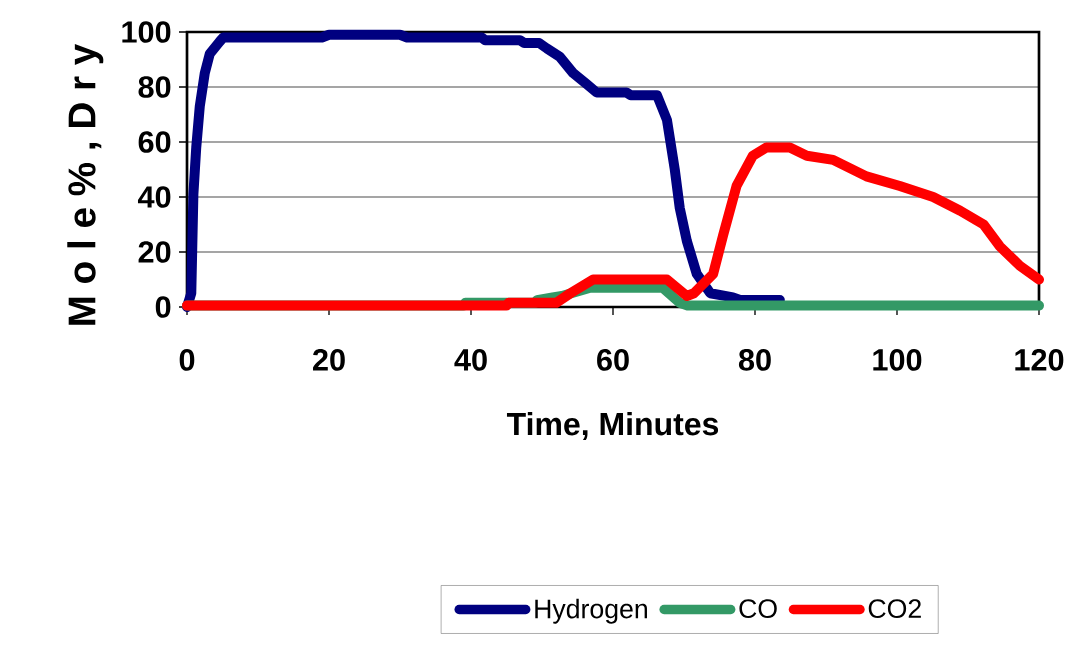 This screenshot has height=646, width=1068. I want to click on y-tick-label: 80, so click(154, 87).